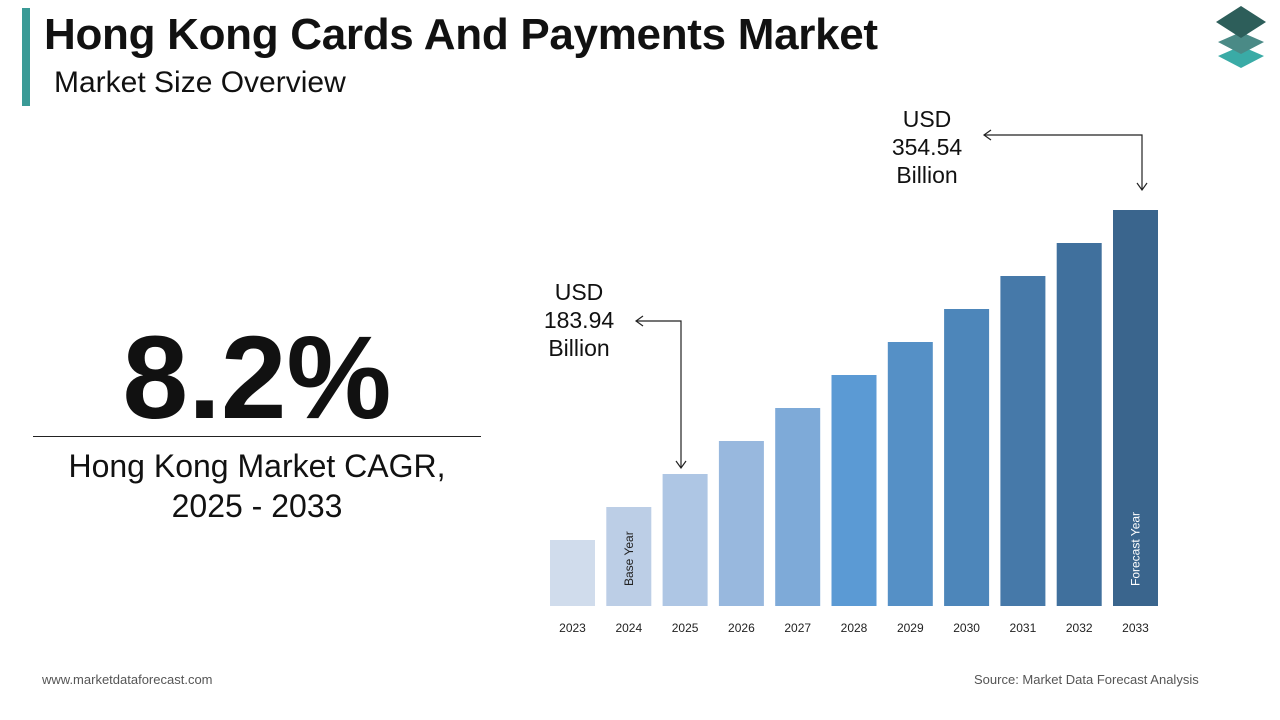 The width and height of the screenshot is (1280, 720). Describe the element at coordinates (854, 490) in the screenshot. I see `bar-2028` at that location.